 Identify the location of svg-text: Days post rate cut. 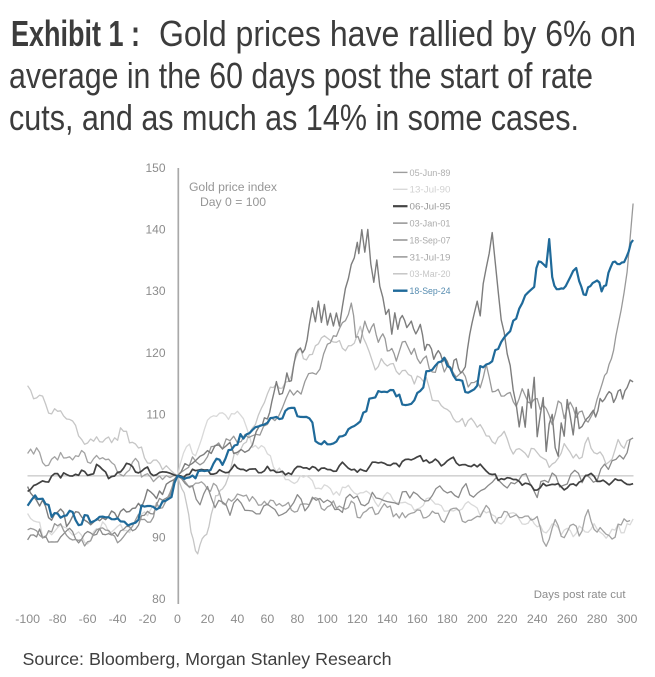
(580, 595).